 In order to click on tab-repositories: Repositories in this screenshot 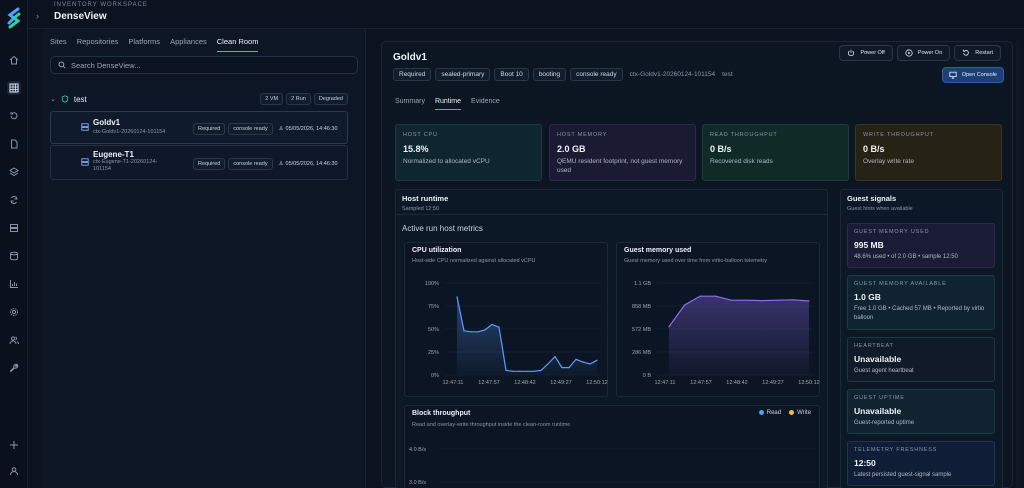, I will do `click(97, 41)`.